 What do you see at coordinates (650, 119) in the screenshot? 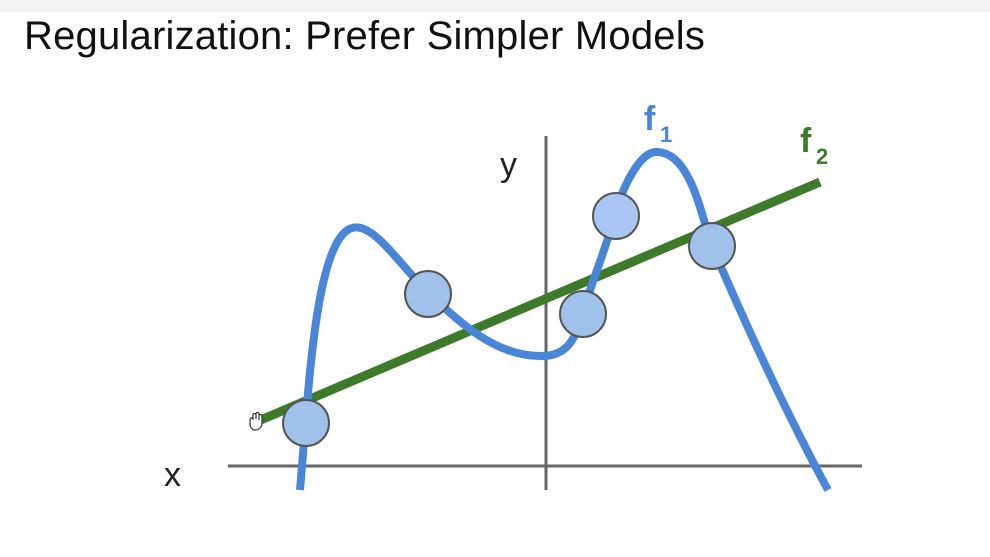
I see `f1-label-letter: f` at bounding box center [650, 119].